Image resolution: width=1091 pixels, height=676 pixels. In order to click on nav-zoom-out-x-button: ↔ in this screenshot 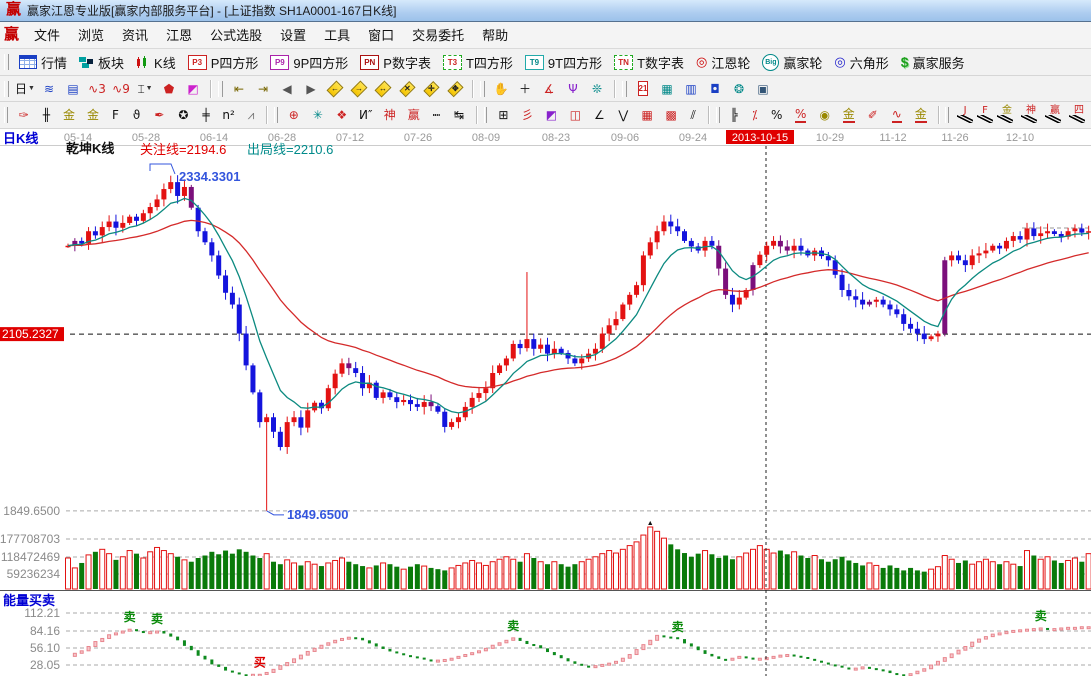, I will do `click(383, 89)`.